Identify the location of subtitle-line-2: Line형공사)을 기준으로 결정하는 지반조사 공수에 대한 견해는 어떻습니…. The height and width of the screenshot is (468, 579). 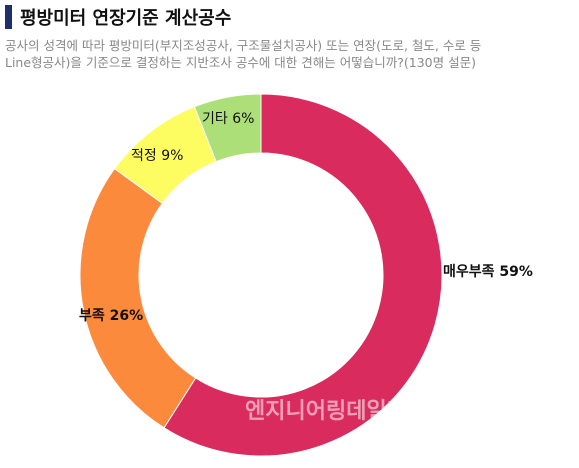
(240, 62).